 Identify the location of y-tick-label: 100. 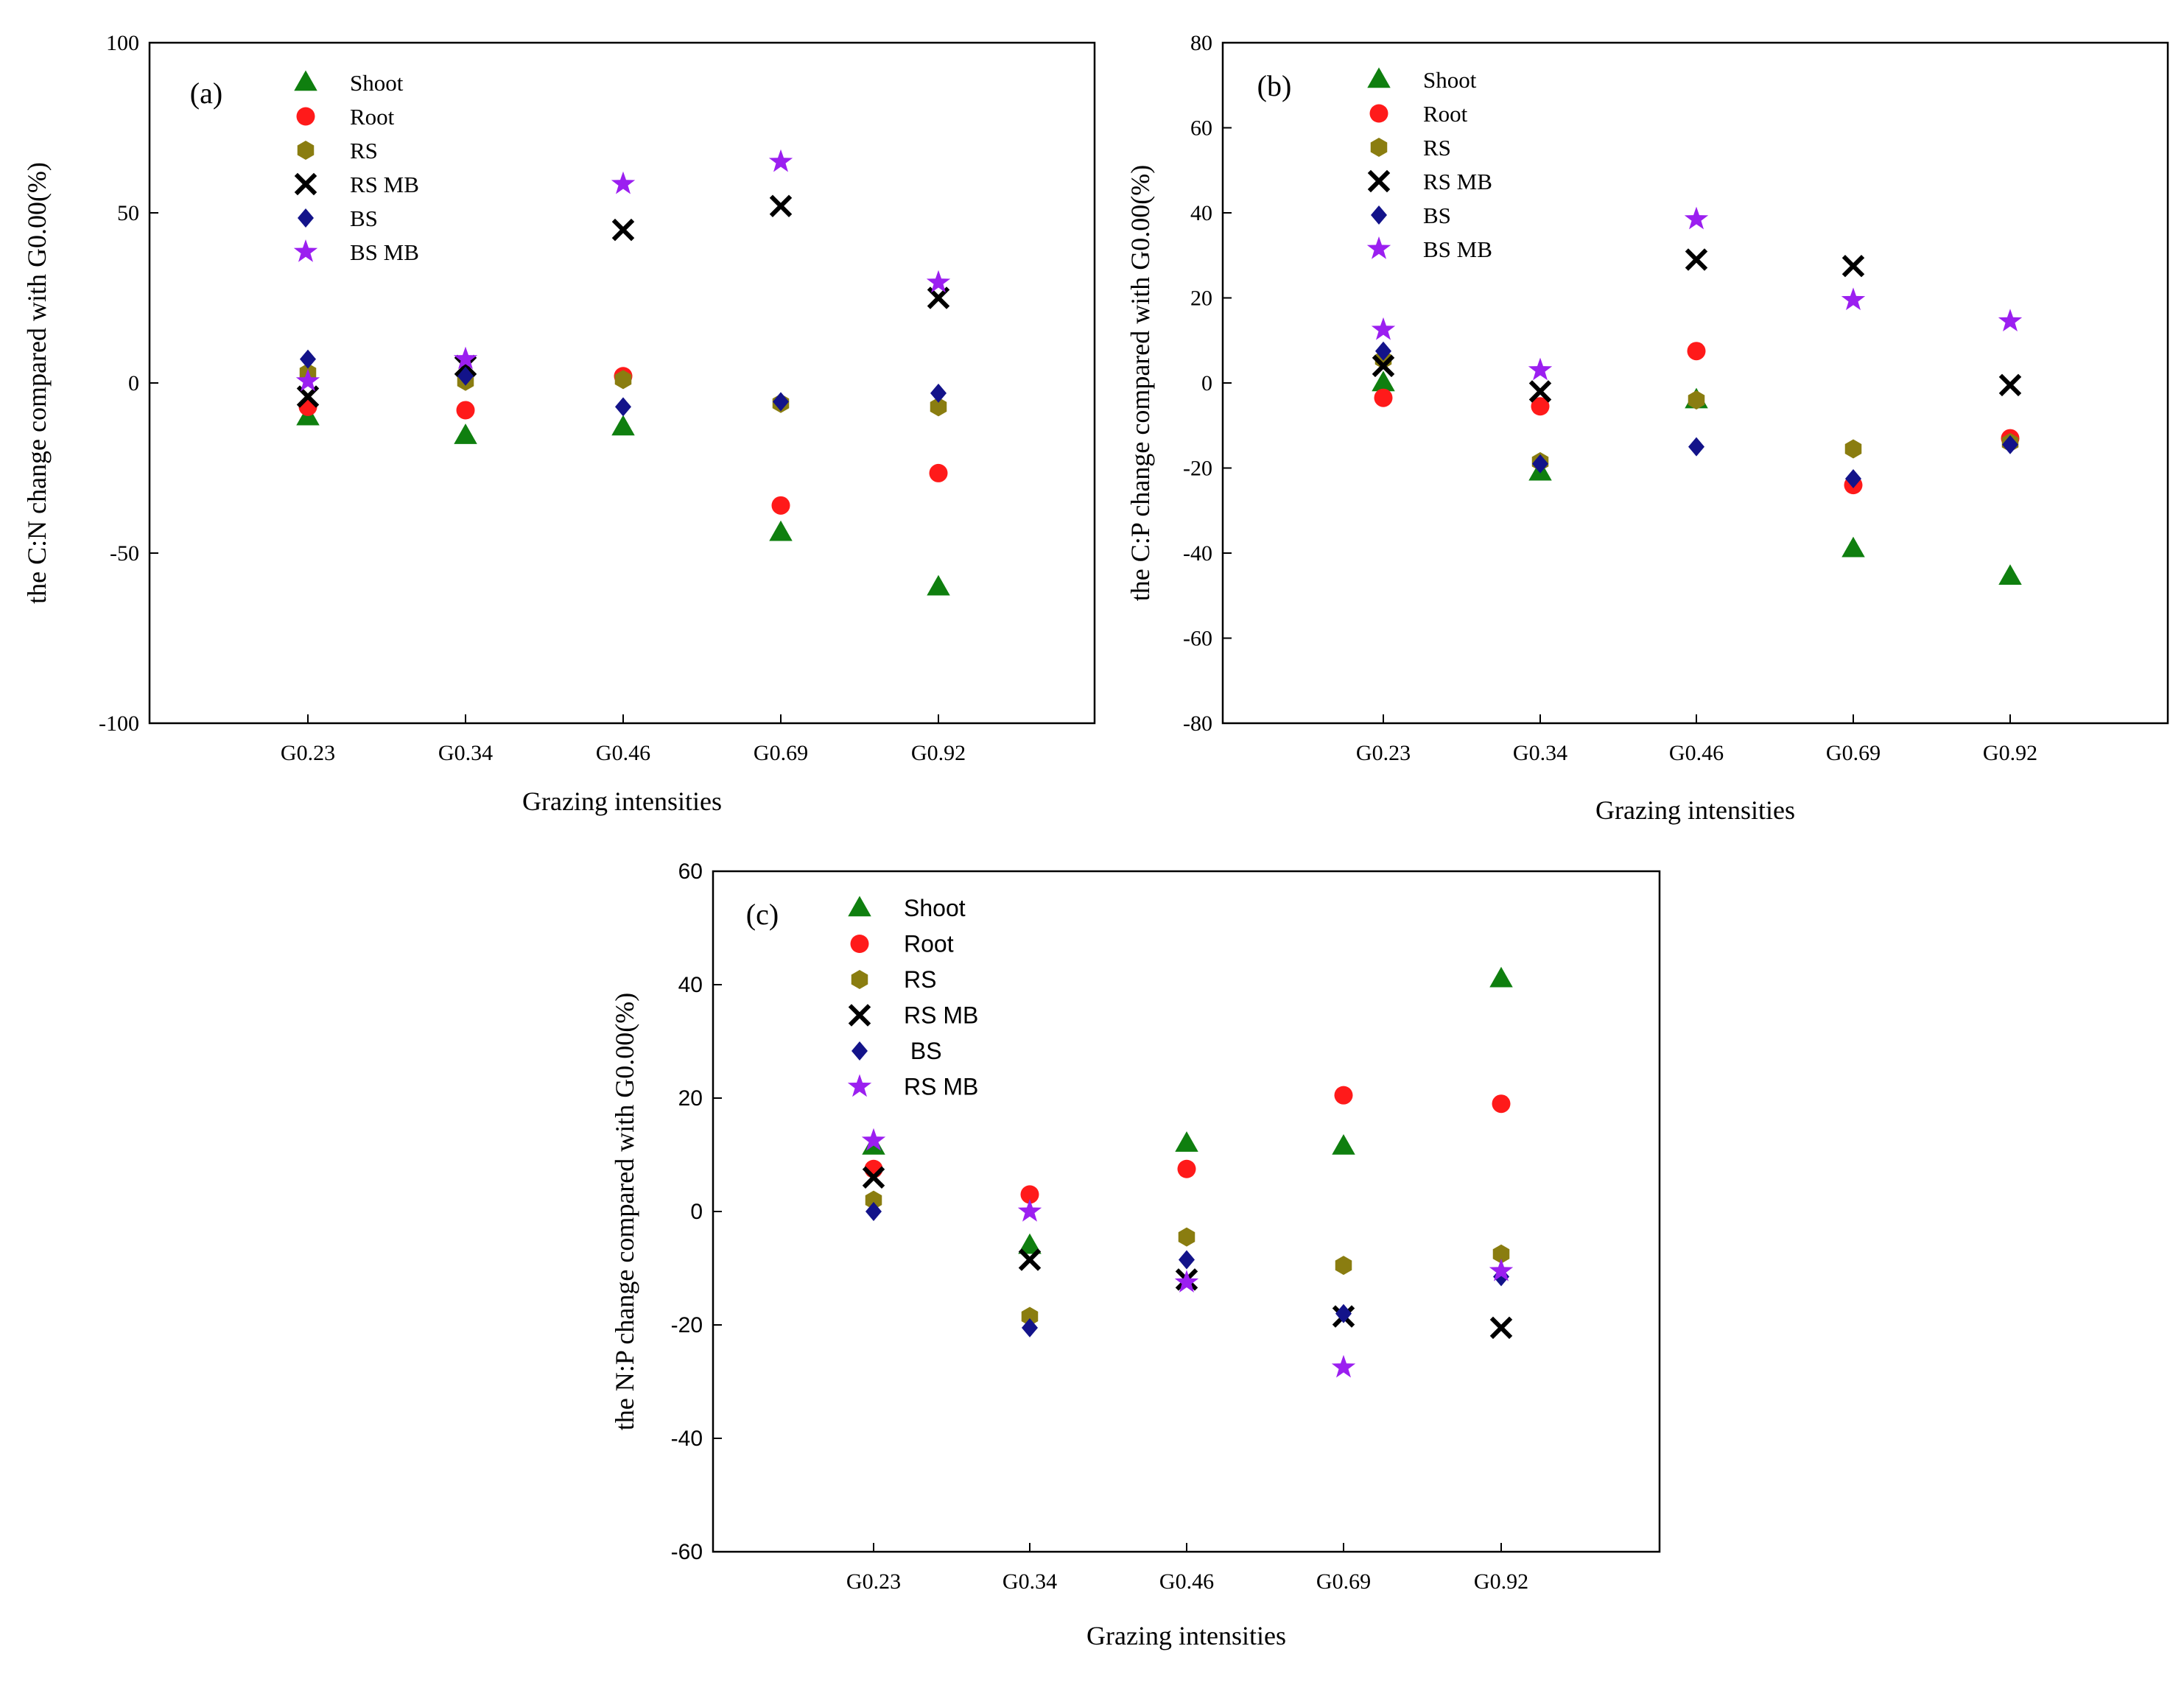
(123, 43).